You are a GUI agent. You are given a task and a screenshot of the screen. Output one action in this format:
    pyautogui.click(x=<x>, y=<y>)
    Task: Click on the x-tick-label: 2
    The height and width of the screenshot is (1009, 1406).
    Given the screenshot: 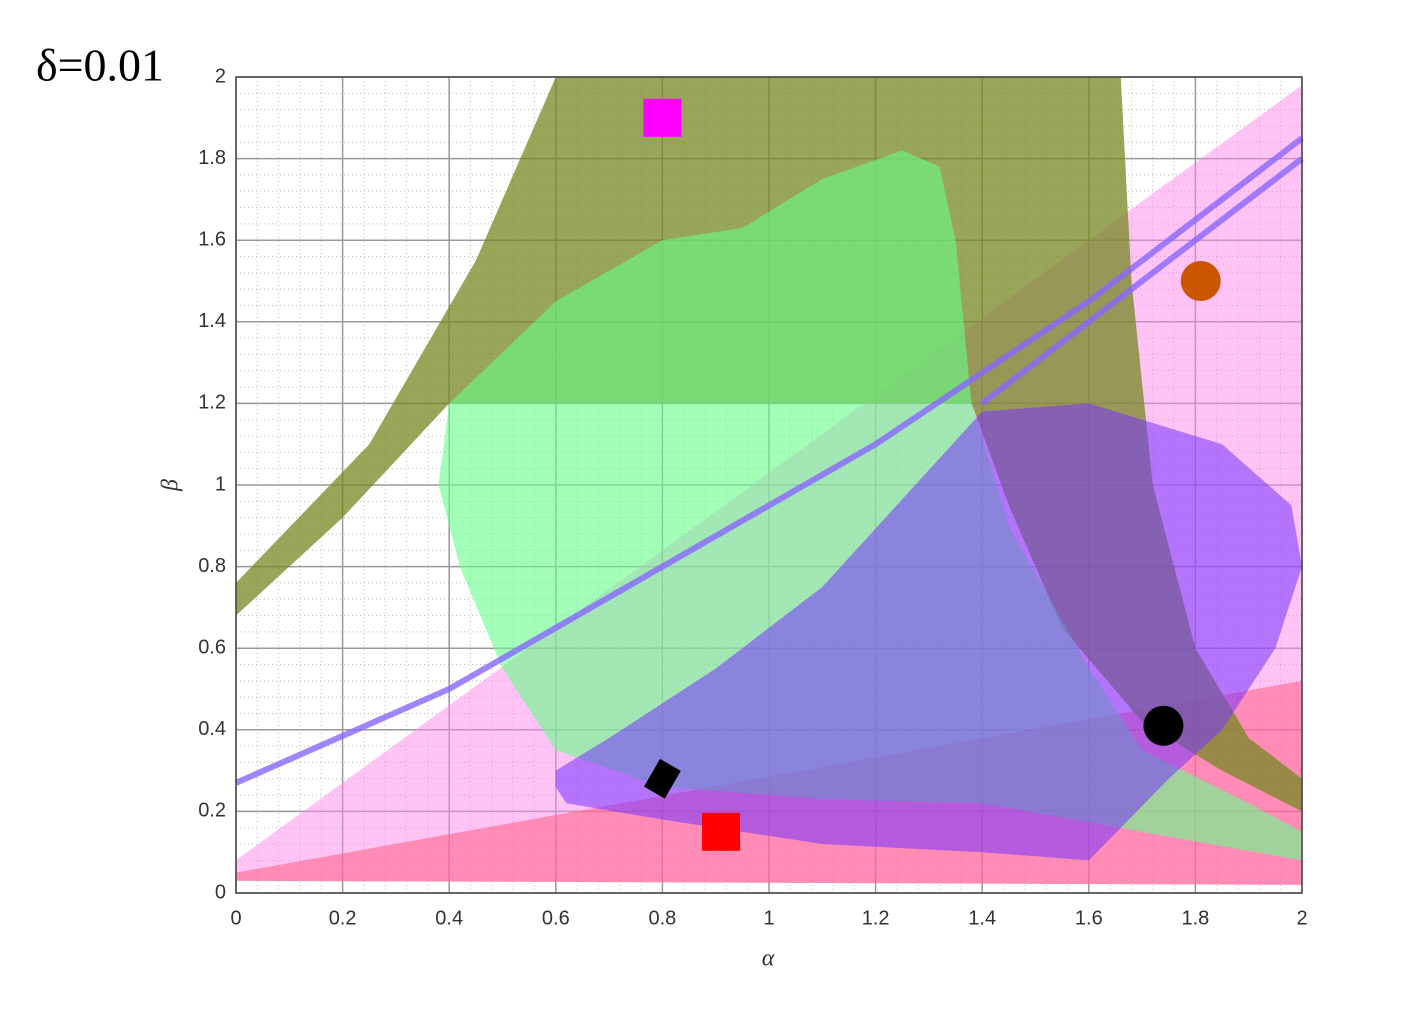 What is the action you would take?
    pyautogui.click(x=1301, y=918)
    